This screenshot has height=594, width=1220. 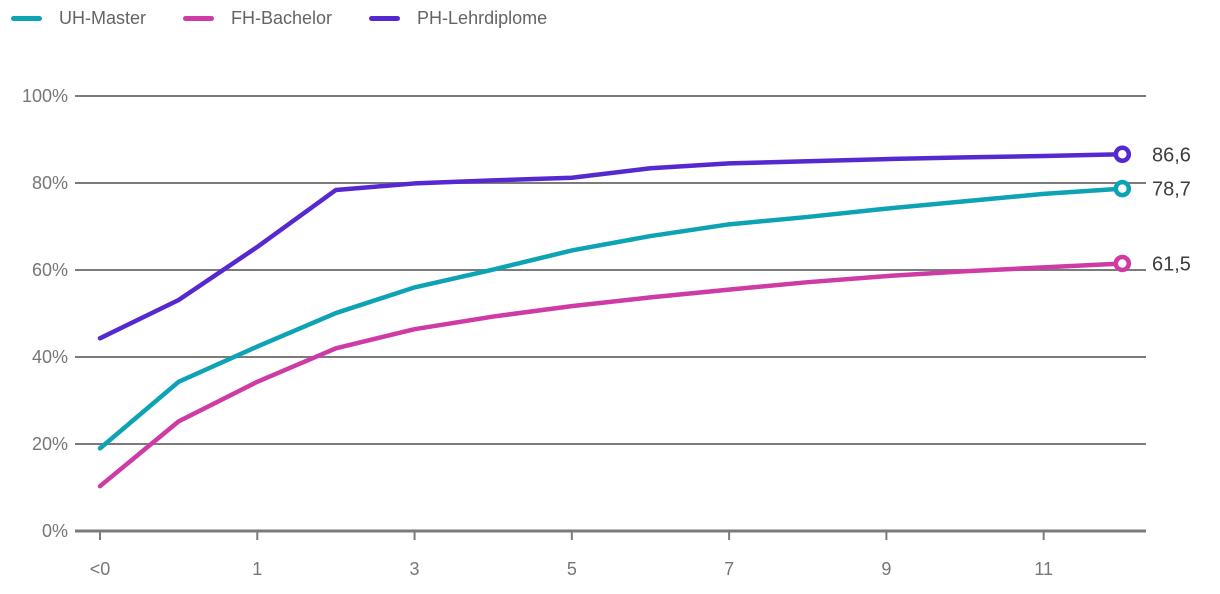 I want to click on legend-label: FH-Bachelor, so click(x=282, y=18).